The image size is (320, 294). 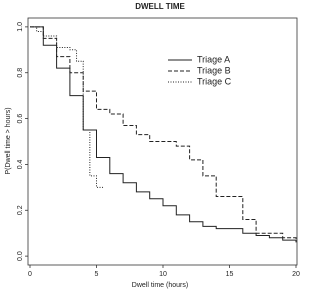 What do you see at coordinates (163, 274) in the screenshot?
I see `x-tick-label: 10` at bounding box center [163, 274].